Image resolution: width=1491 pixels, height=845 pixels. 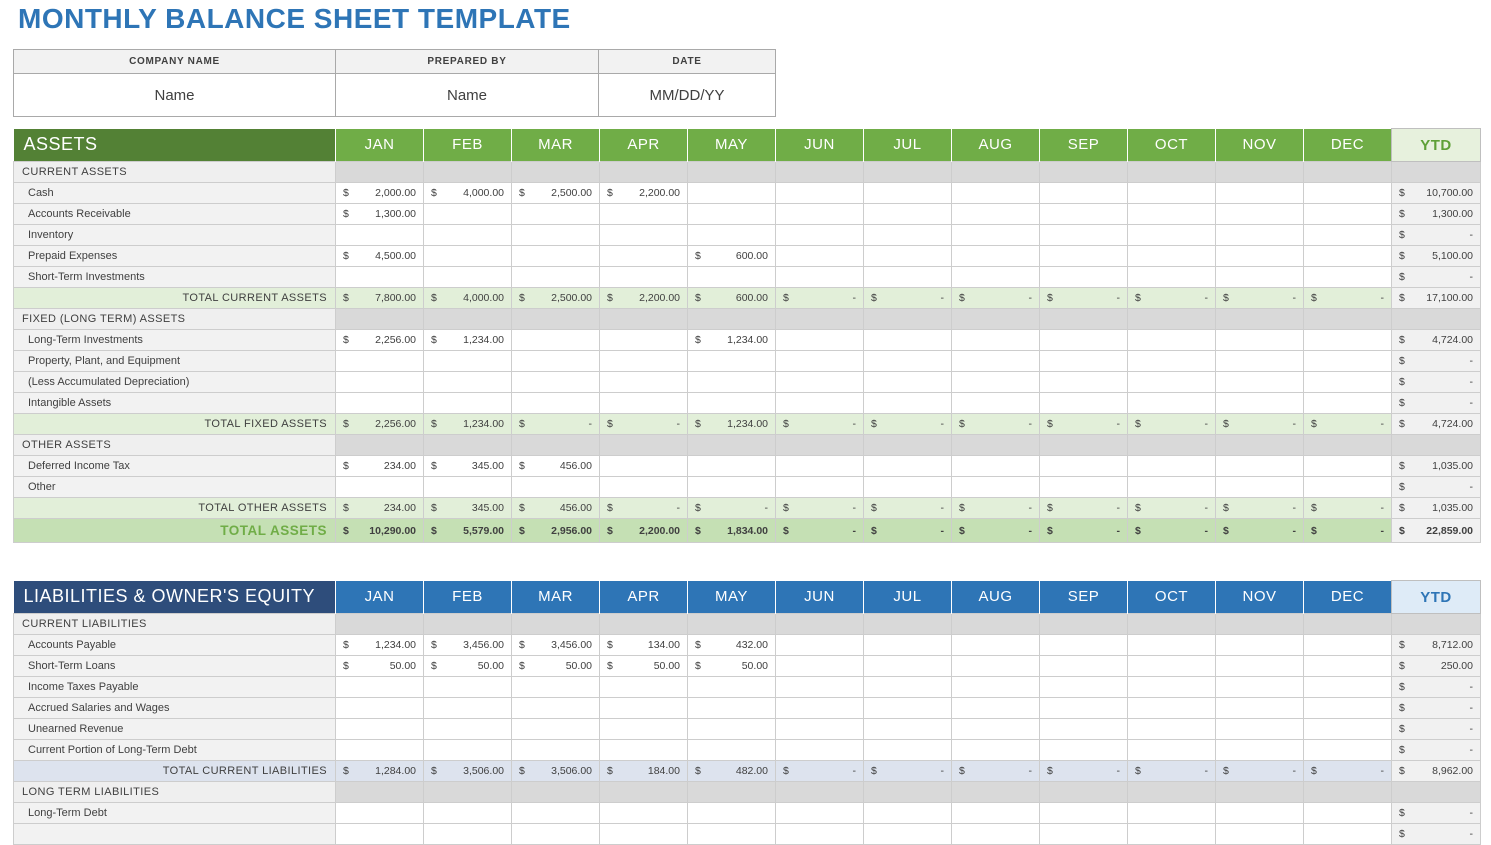 What do you see at coordinates (731, 645) in the screenshot?
I see `month-cell: $432.00` at bounding box center [731, 645].